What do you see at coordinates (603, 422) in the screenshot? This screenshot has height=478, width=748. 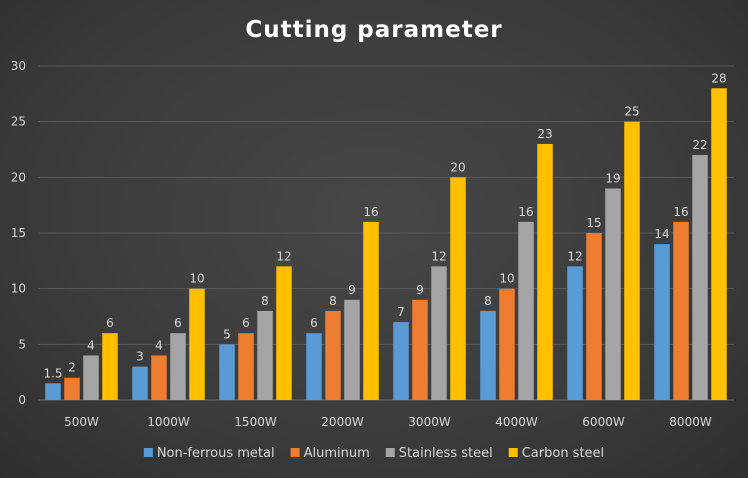 I see `x-tick-label: 6000W` at bounding box center [603, 422].